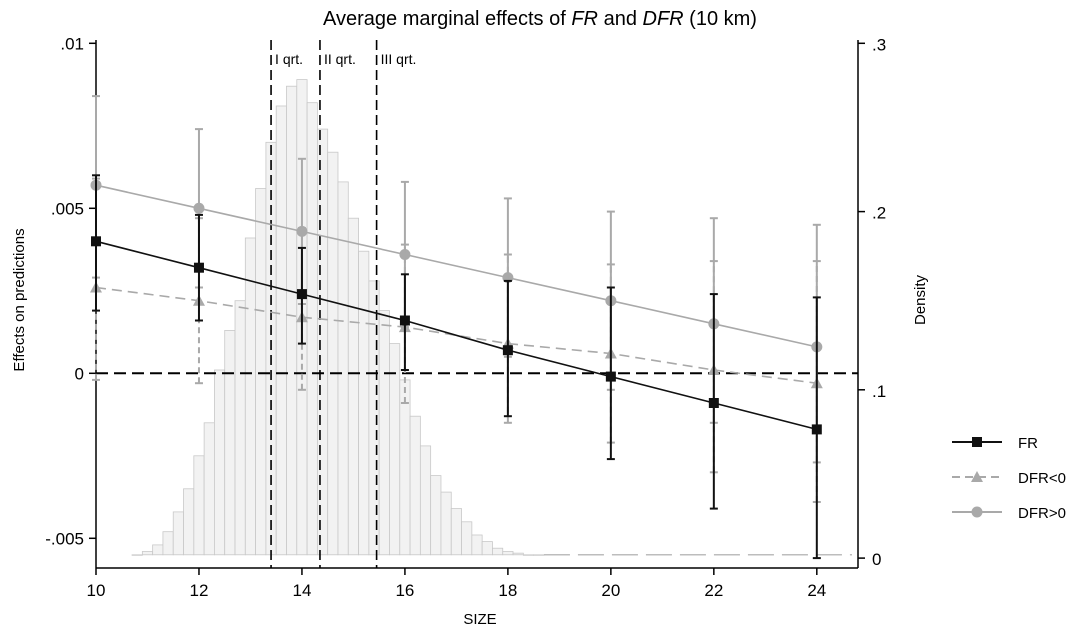 The image size is (1073, 636). I want to click on x-tick-label: 10, so click(96, 590).